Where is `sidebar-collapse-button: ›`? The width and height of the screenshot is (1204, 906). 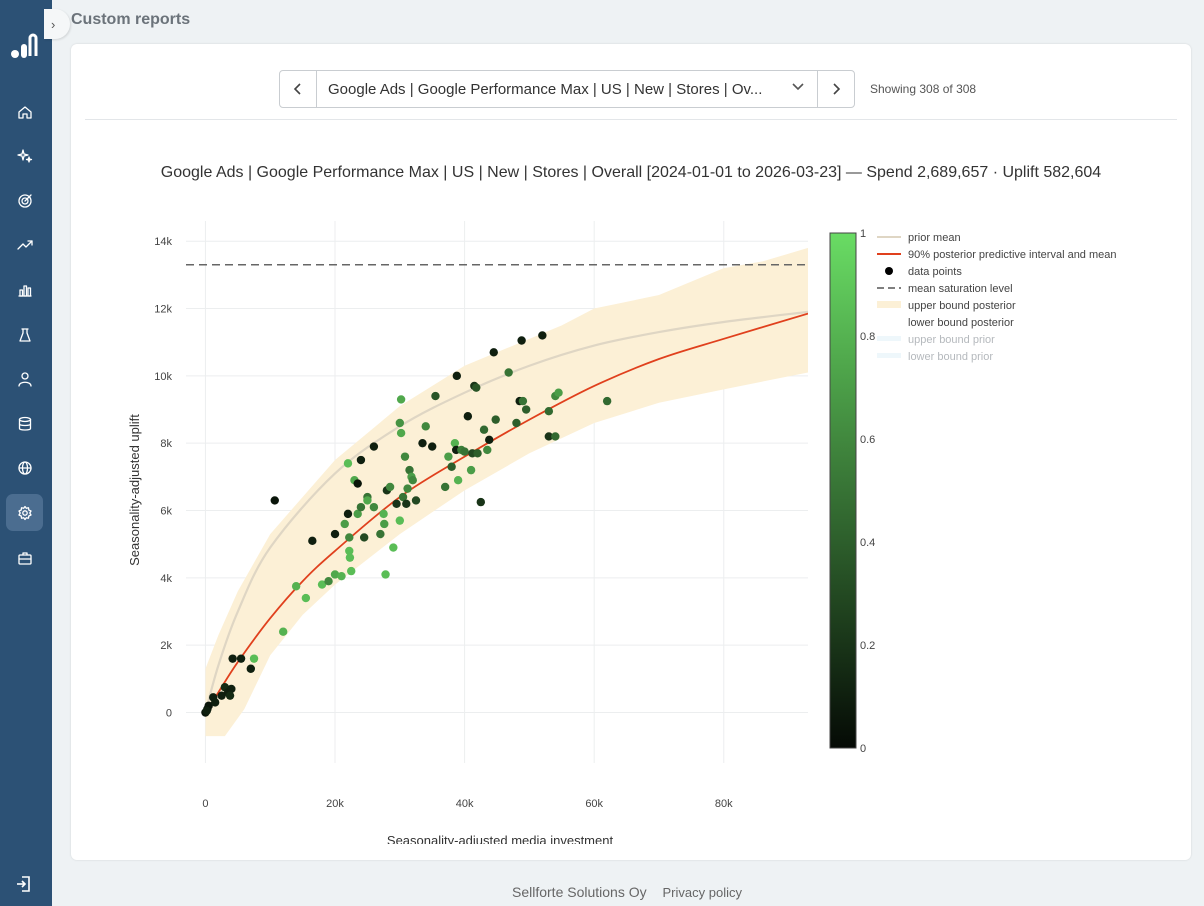
sidebar-collapse-button: › is located at coordinates (57, 24).